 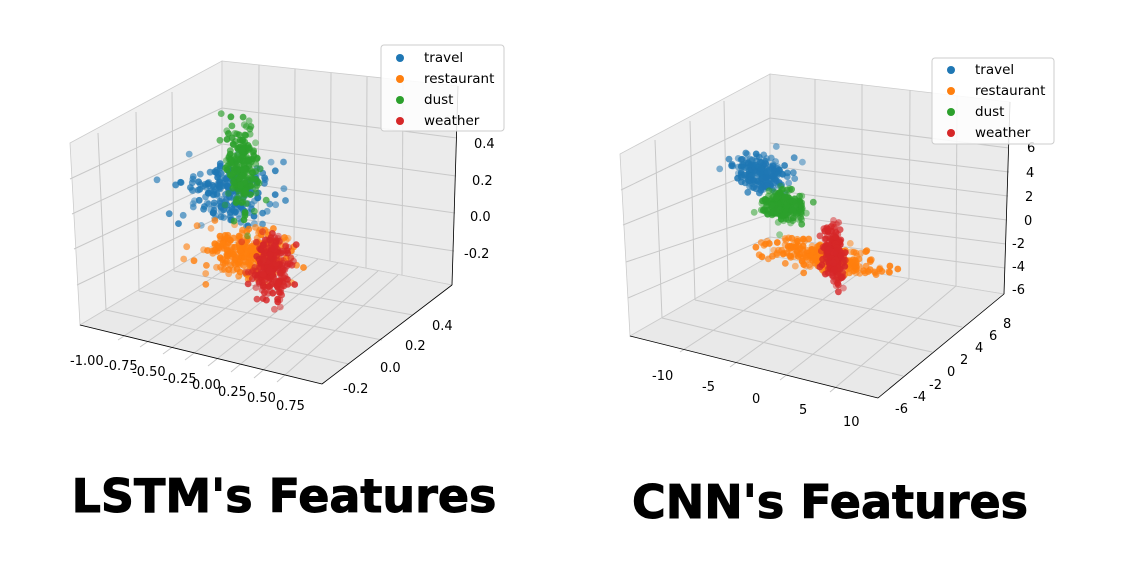 I want to click on x-tick: 0, so click(x=756, y=399).